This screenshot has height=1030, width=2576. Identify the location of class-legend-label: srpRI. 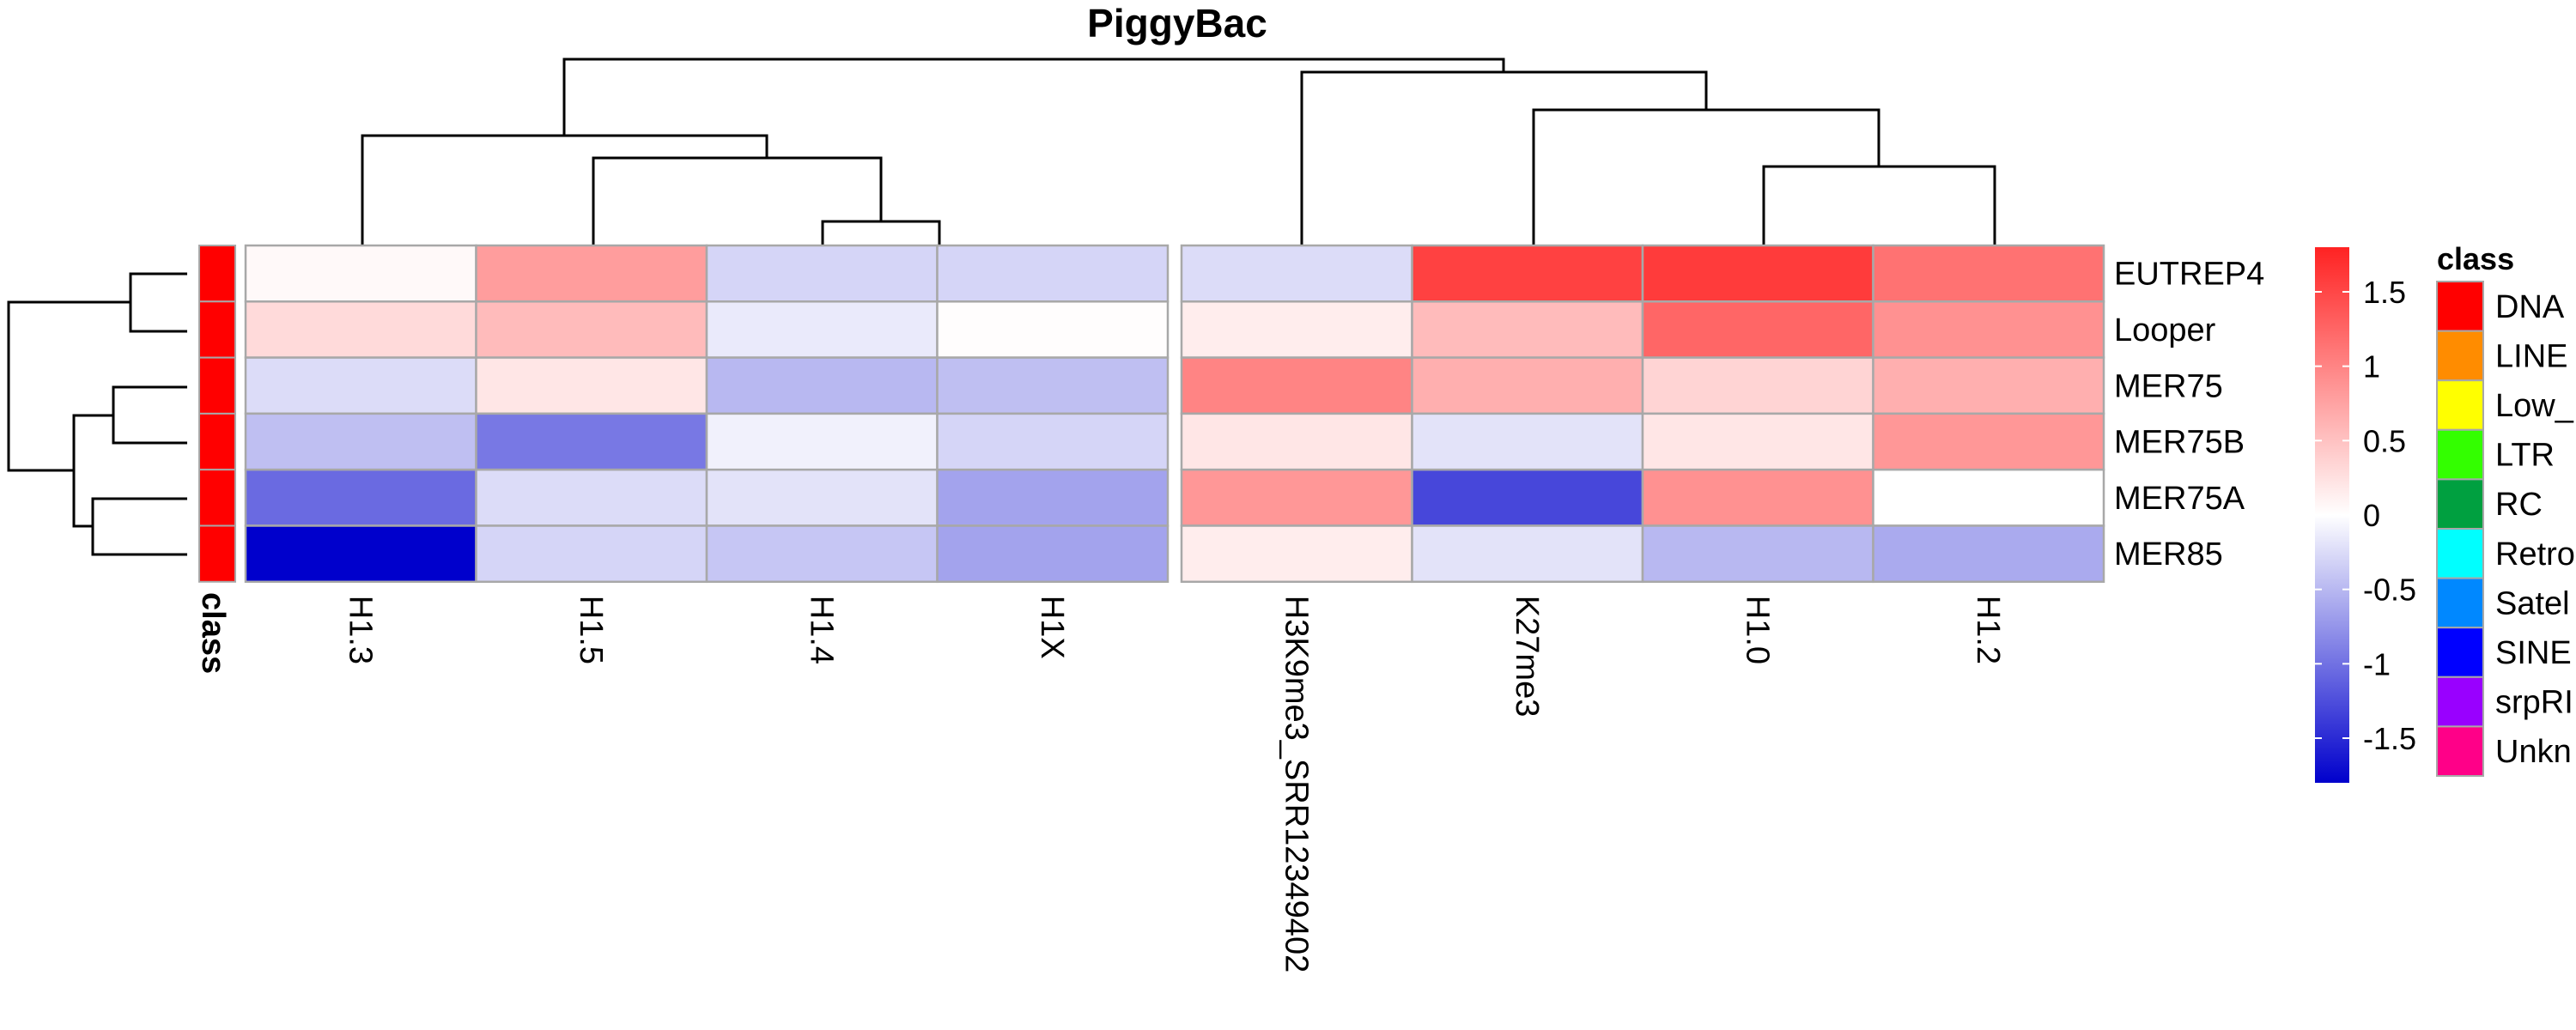
(2534, 703).